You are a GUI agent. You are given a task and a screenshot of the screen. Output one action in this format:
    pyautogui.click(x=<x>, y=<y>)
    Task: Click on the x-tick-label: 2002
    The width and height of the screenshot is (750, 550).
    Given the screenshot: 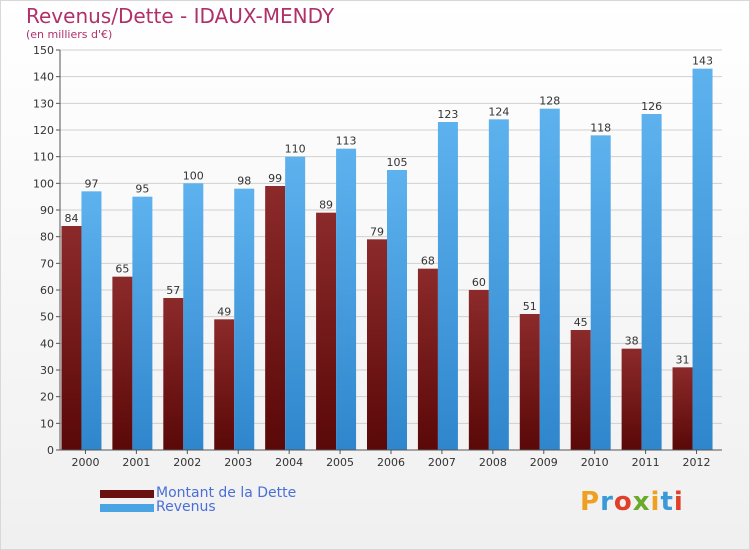 What is the action you would take?
    pyautogui.click(x=187, y=462)
    